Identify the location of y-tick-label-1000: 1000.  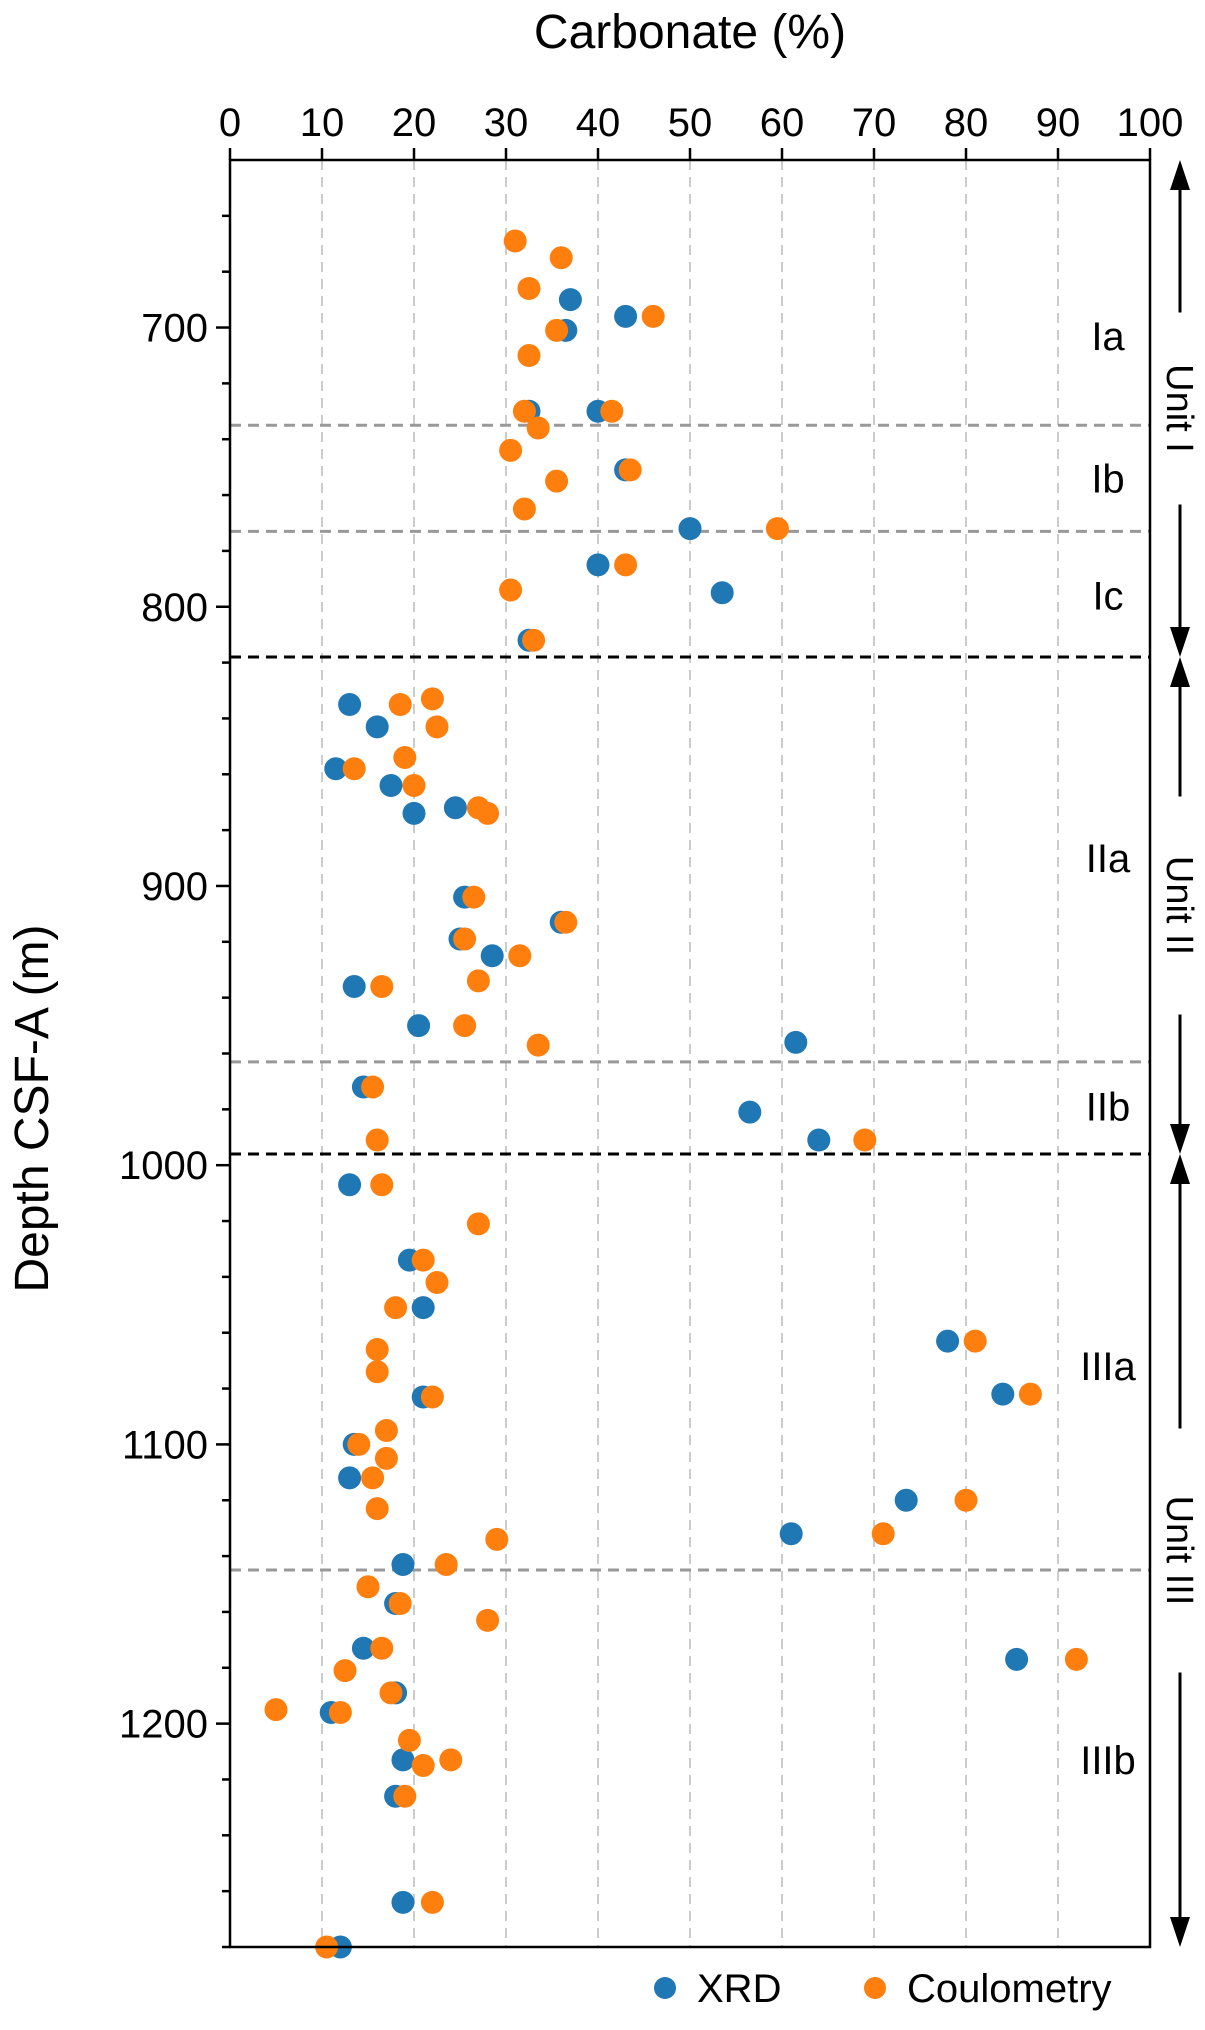
(163, 1166).